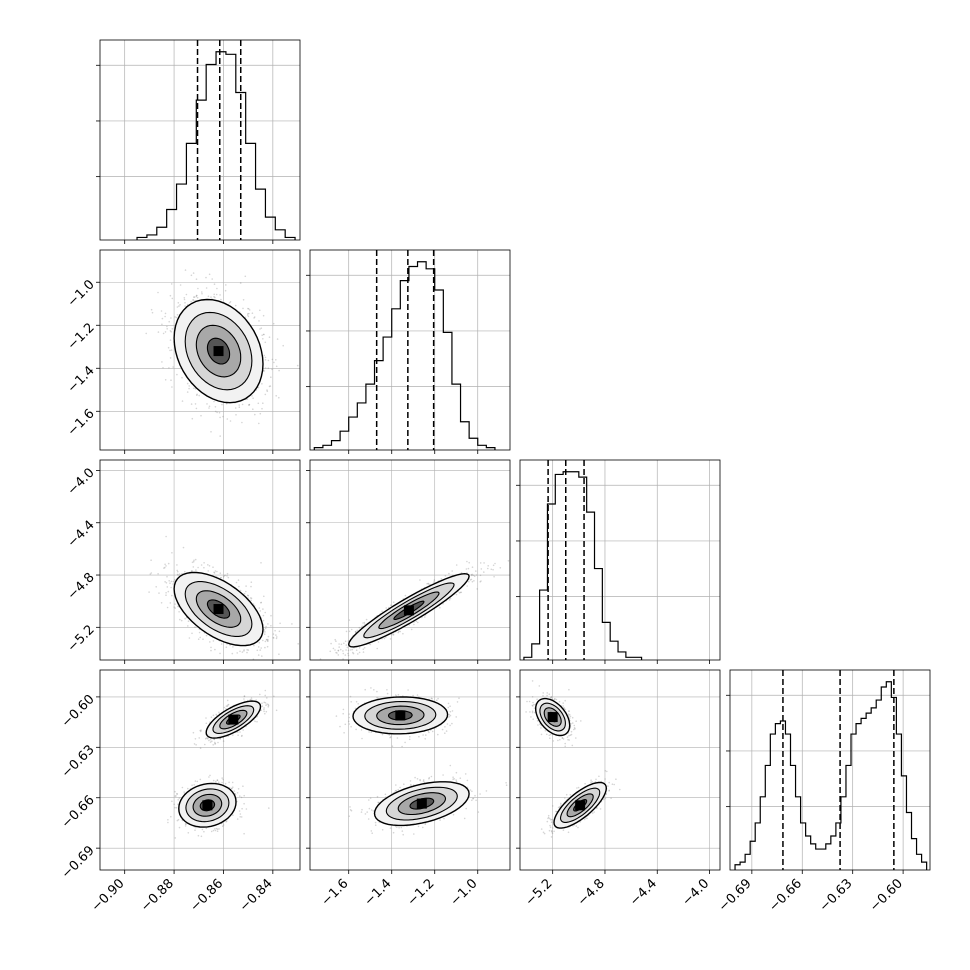 The image size is (970, 970). I want to click on density-peak, so click(218, 609).